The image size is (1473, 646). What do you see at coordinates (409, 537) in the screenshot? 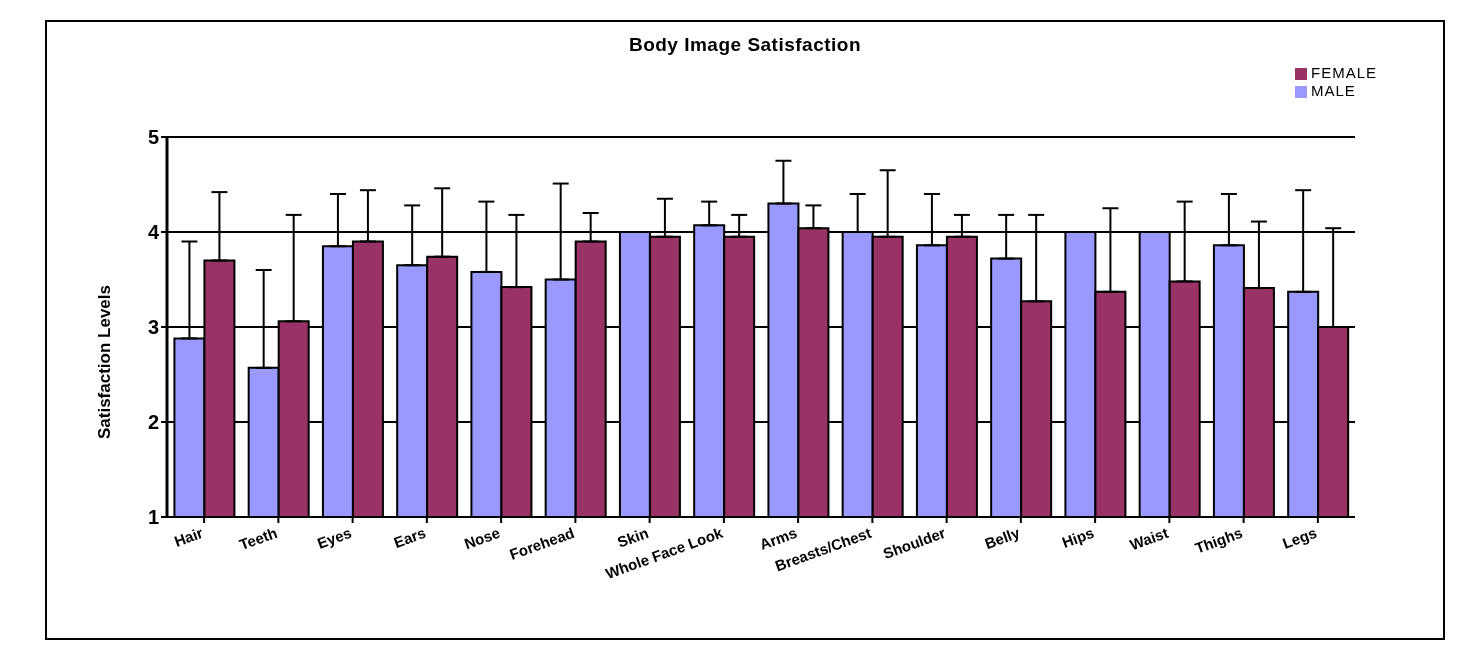
I see `x-tick-label: Ears` at bounding box center [409, 537].